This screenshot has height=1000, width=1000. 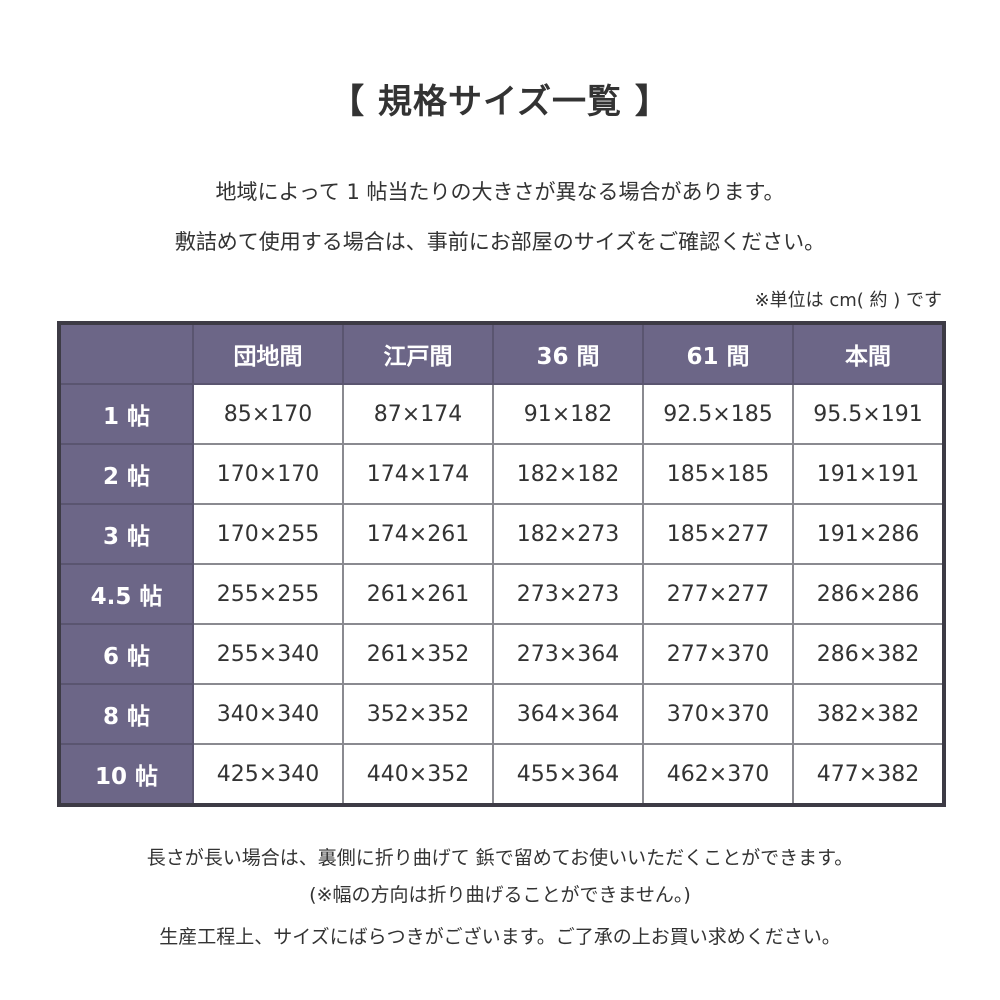 What do you see at coordinates (268, 714) in the screenshot?
I see `size-cell: 340×340` at bounding box center [268, 714].